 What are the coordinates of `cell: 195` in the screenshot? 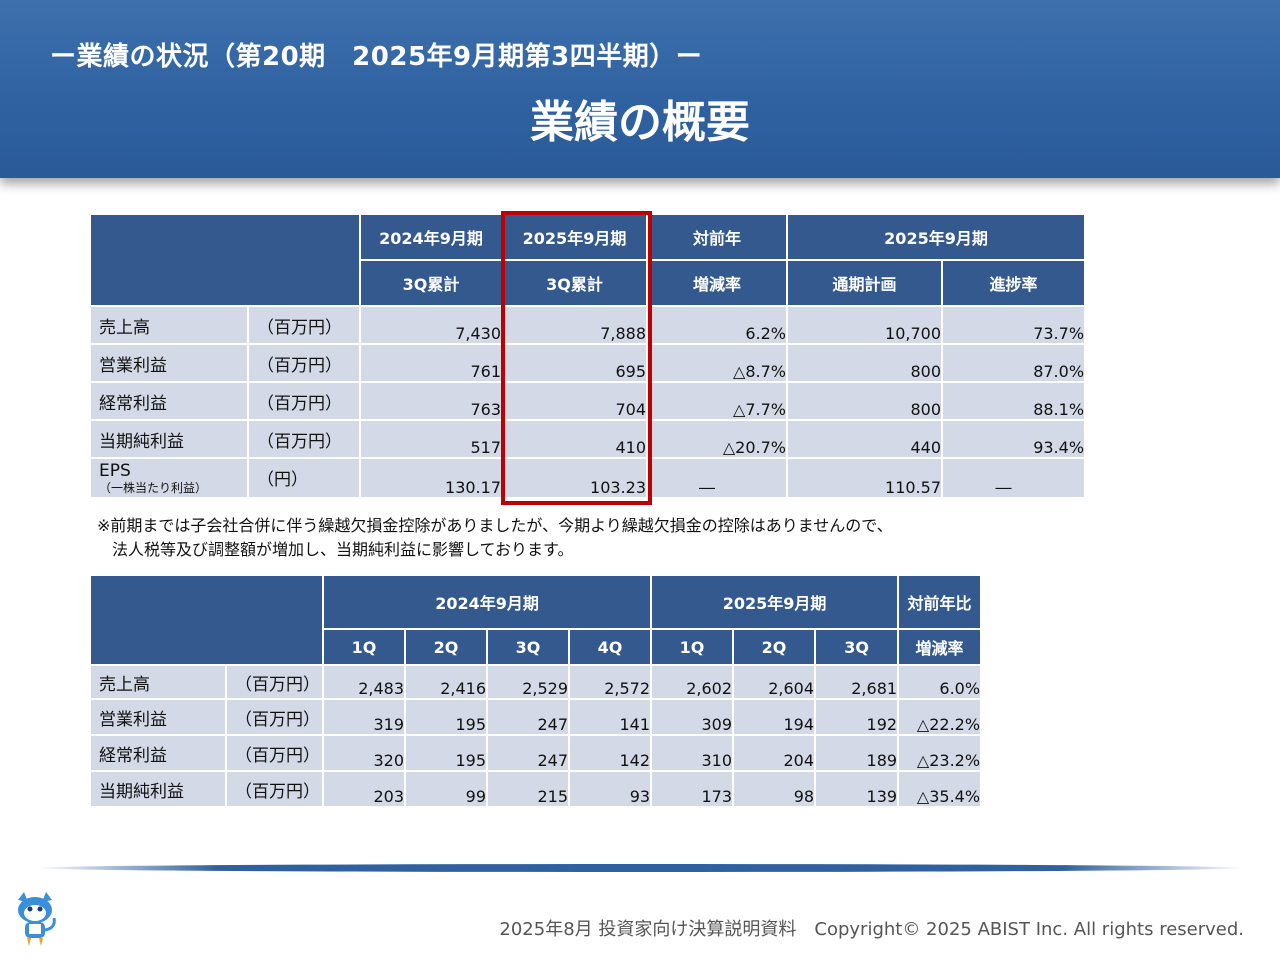 It's located at (446, 753).